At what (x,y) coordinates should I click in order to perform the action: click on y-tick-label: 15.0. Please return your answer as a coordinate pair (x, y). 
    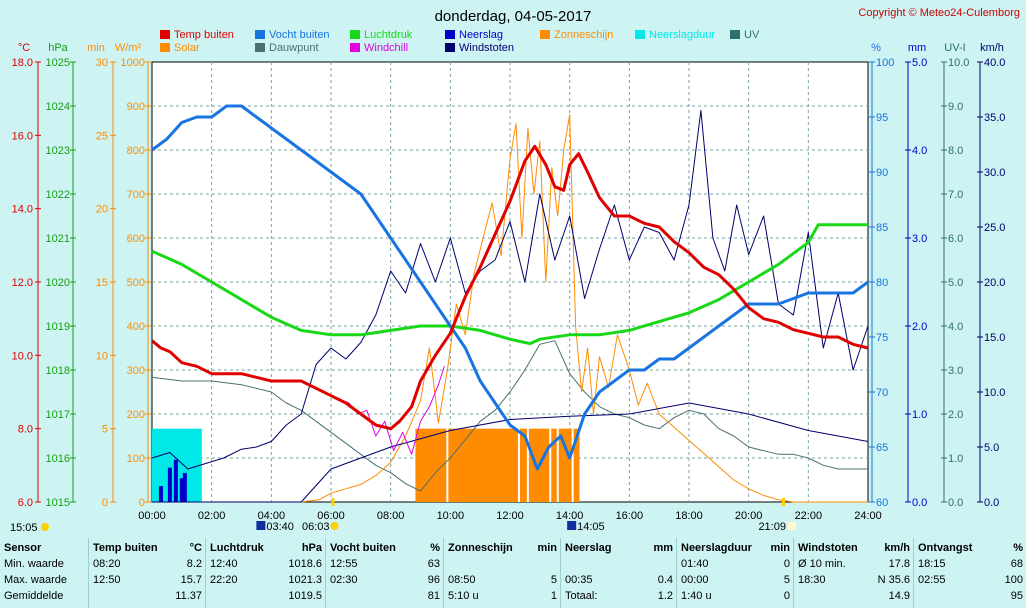
    Looking at the image, I should click on (994, 338).